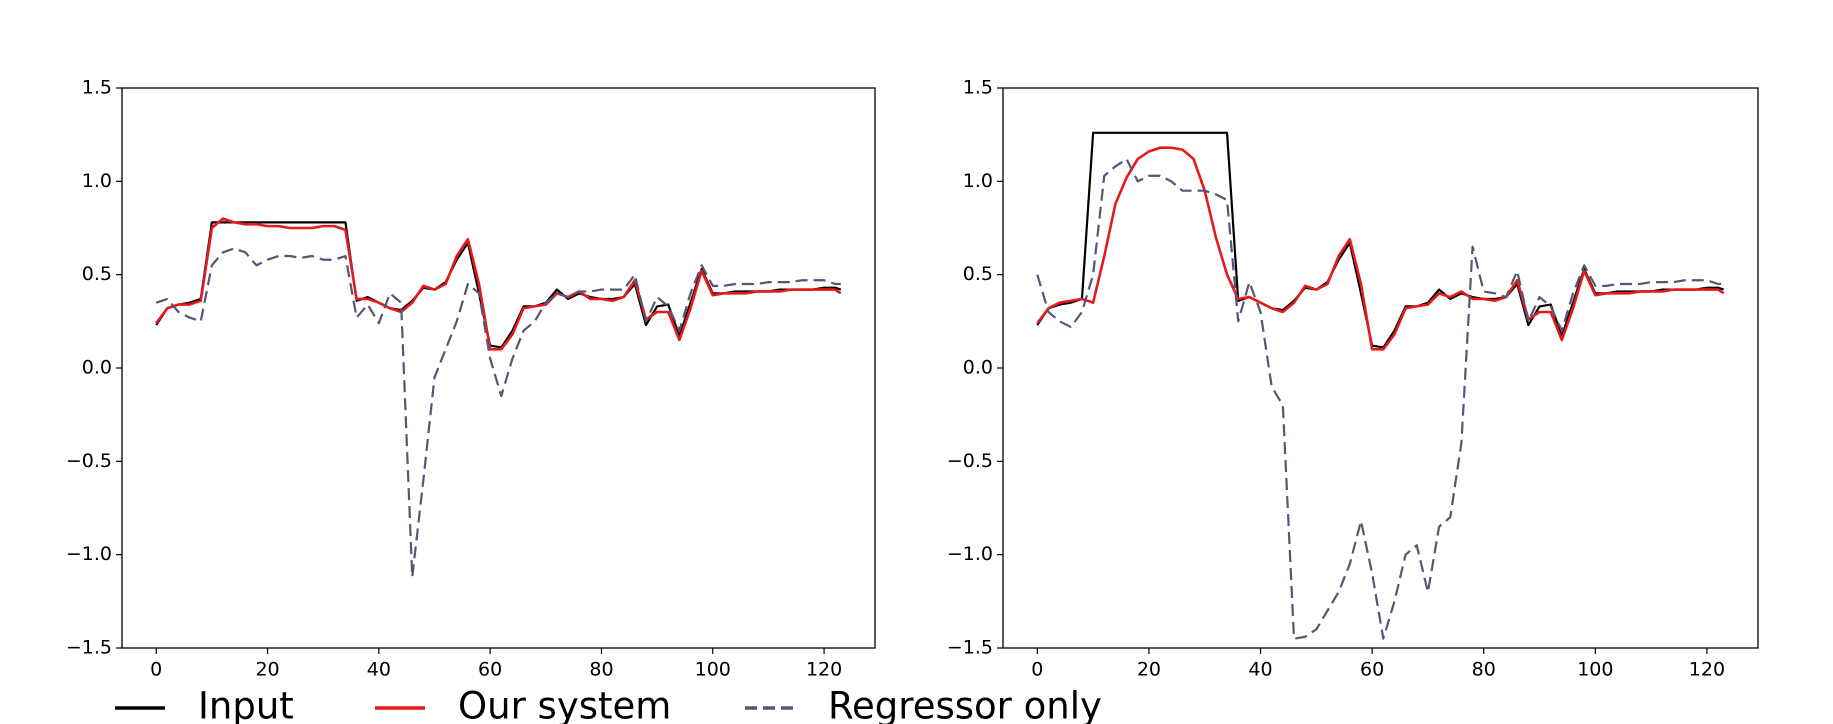 The width and height of the screenshot is (1833, 724). I want to click on legend-label: Regressor only, so click(965, 704).